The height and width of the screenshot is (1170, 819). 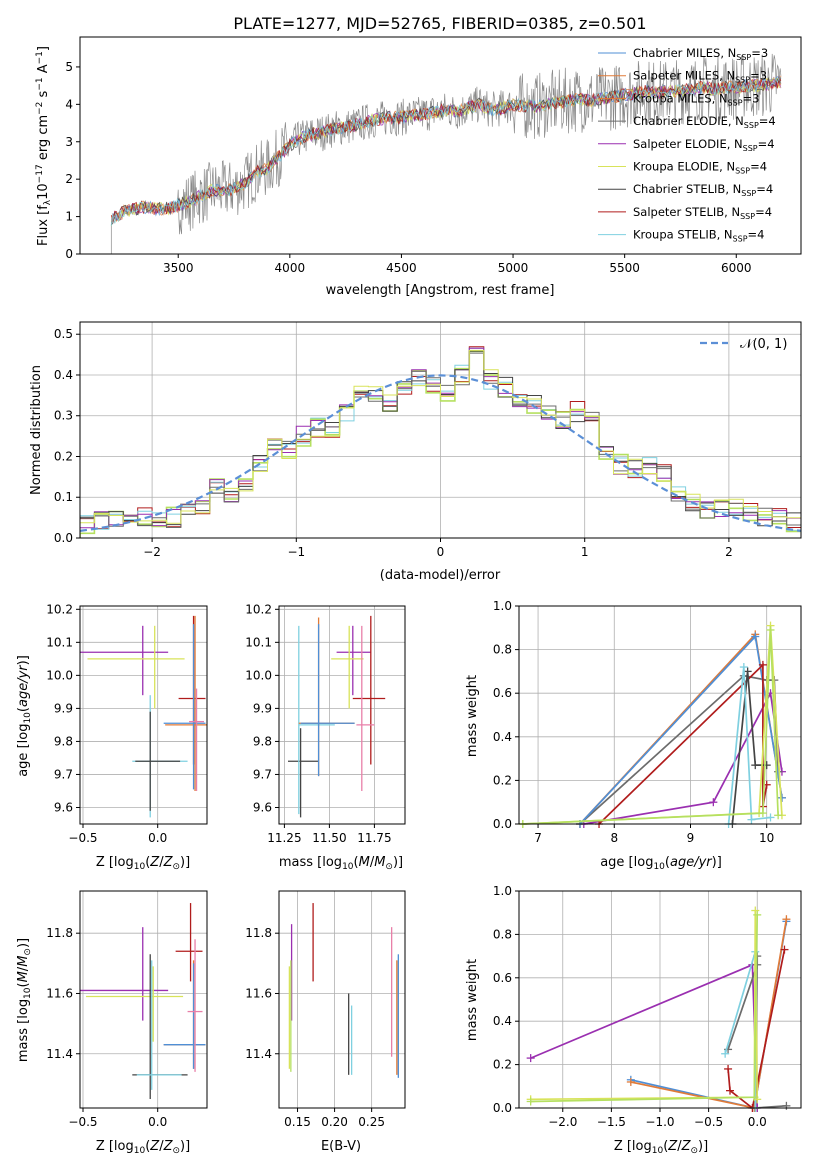 What do you see at coordinates (63, 708) in the screenshot?
I see `p3-ytick-label: 9.9` at bounding box center [63, 708].